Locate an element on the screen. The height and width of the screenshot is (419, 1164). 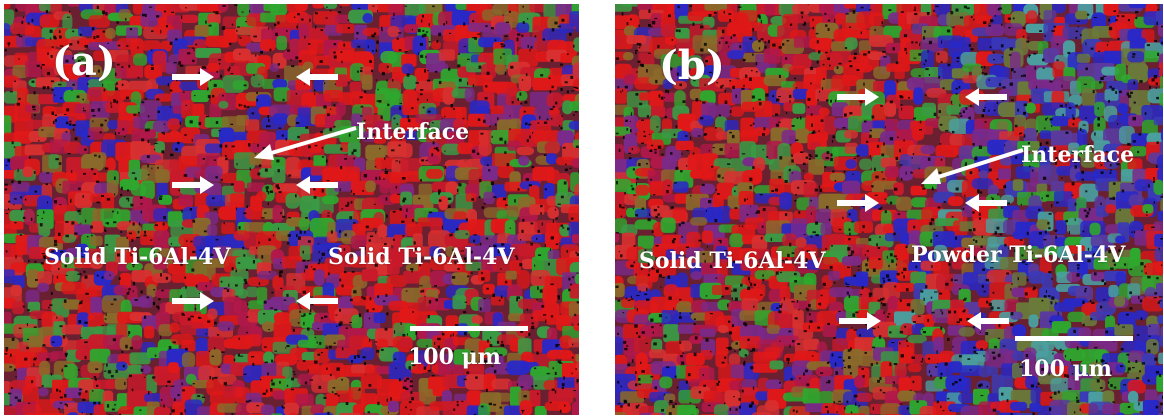
interface-label-a: Interface is located at coordinates (413, 132).